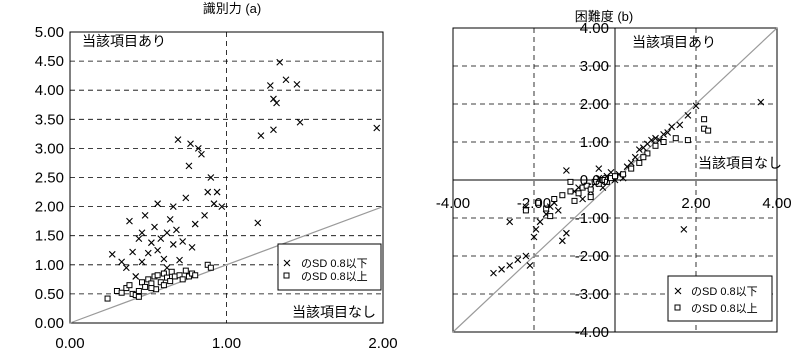 Image resolution: width=796 pixels, height=356 pixels. I want to click on x-tick-label-b: 4.00, so click(776, 203).